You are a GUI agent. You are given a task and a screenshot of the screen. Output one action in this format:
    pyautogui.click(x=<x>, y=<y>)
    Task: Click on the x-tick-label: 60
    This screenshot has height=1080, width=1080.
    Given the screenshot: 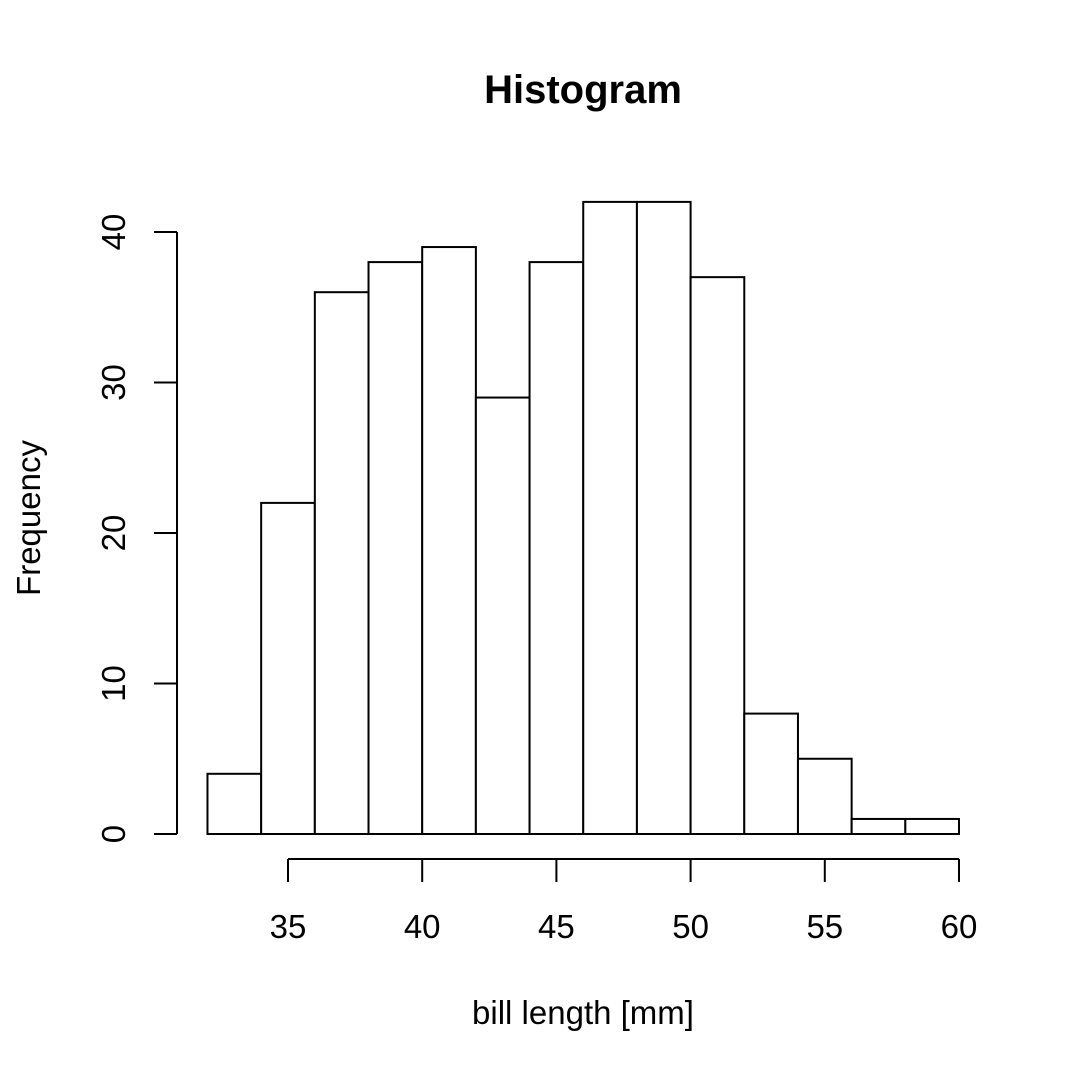 What is the action you would take?
    pyautogui.click(x=959, y=926)
    